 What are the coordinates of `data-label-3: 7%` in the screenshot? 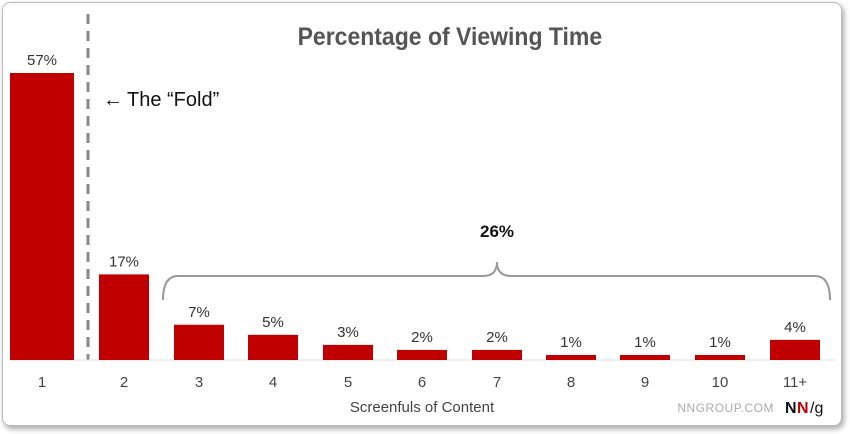 It's located at (199, 312).